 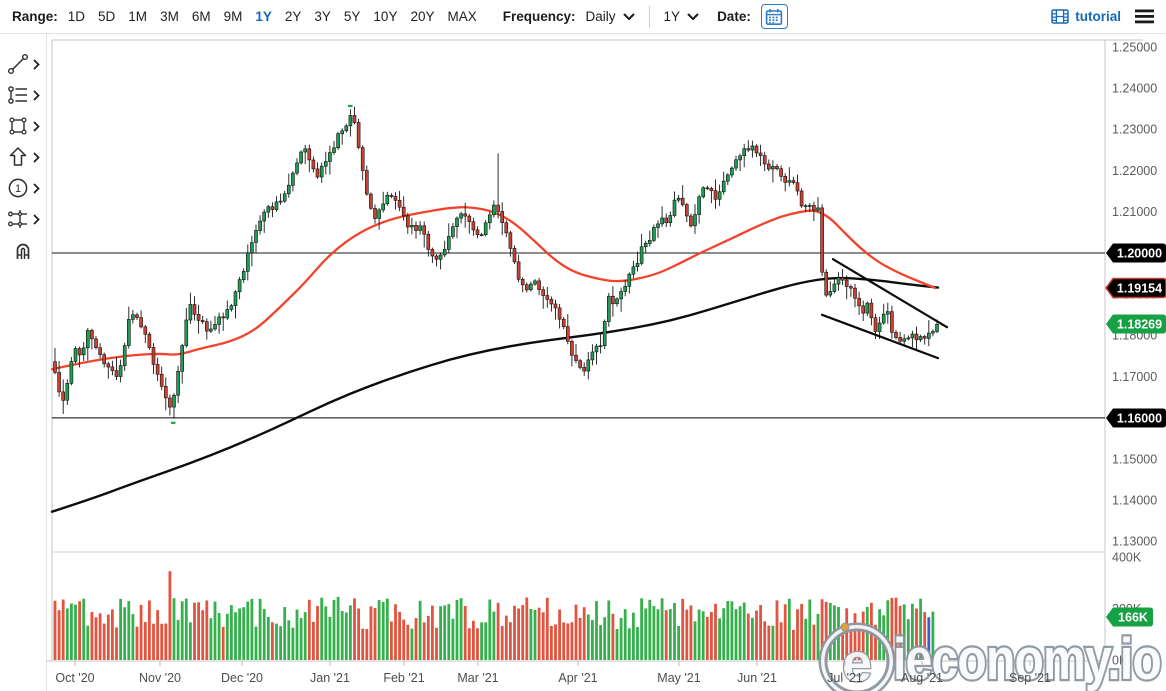 I want to click on svg-text: Apr '21, so click(x=577, y=678).